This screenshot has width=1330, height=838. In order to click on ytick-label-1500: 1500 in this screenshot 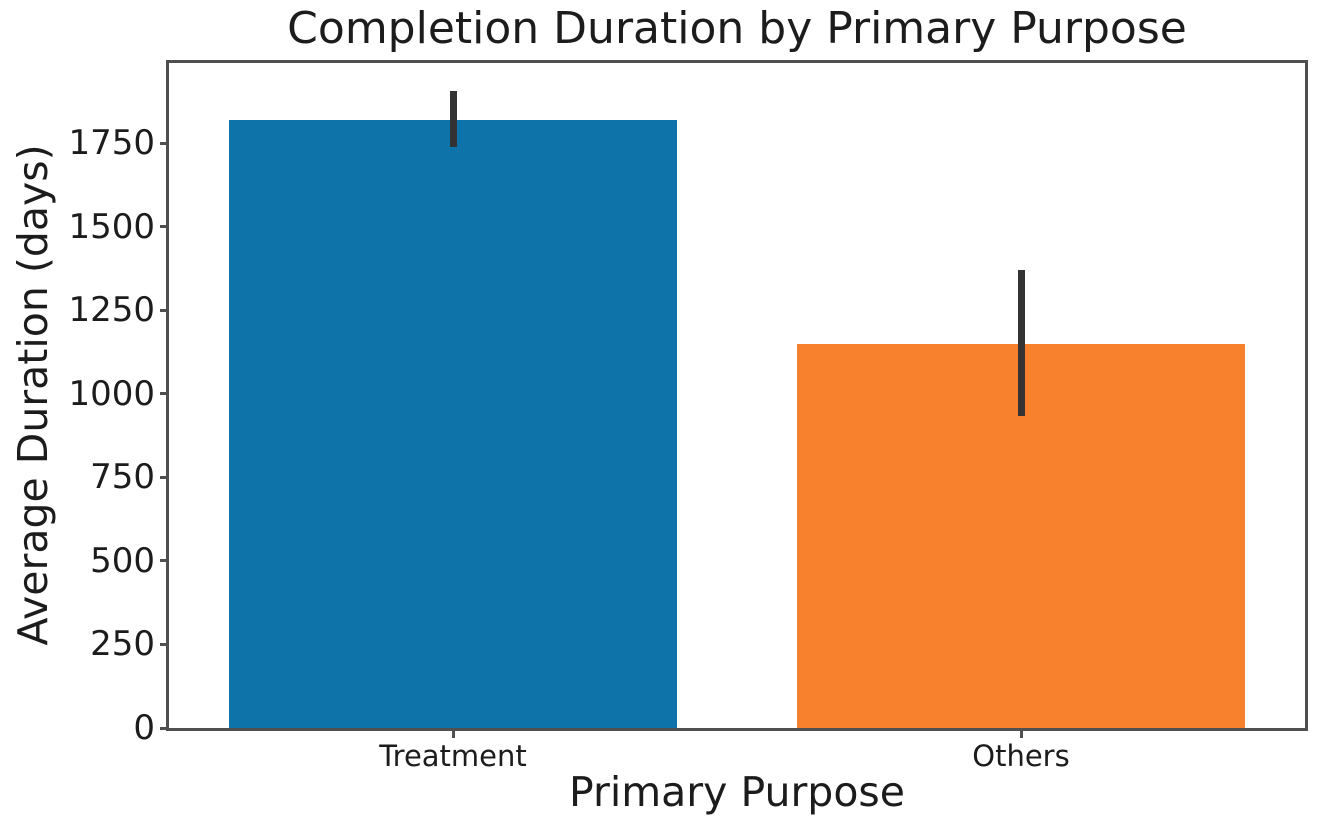, I will do `click(111, 226)`.